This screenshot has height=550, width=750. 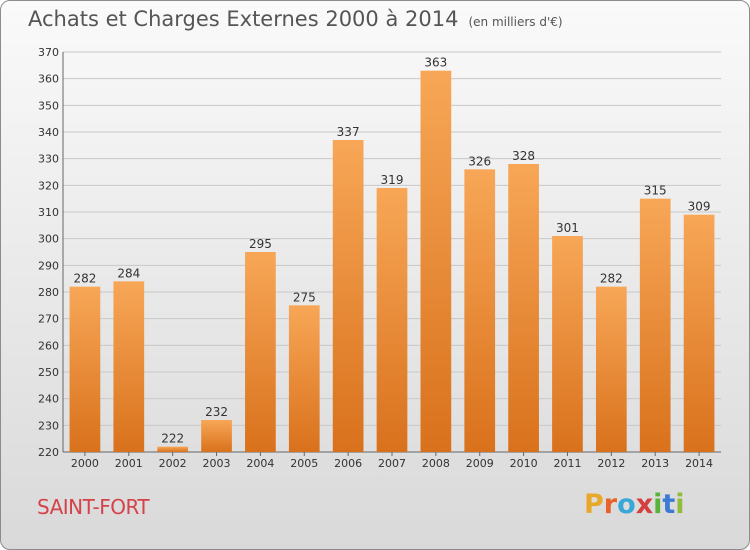 What do you see at coordinates (655, 191) in the screenshot?
I see `value-label-2013: 315` at bounding box center [655, 191].